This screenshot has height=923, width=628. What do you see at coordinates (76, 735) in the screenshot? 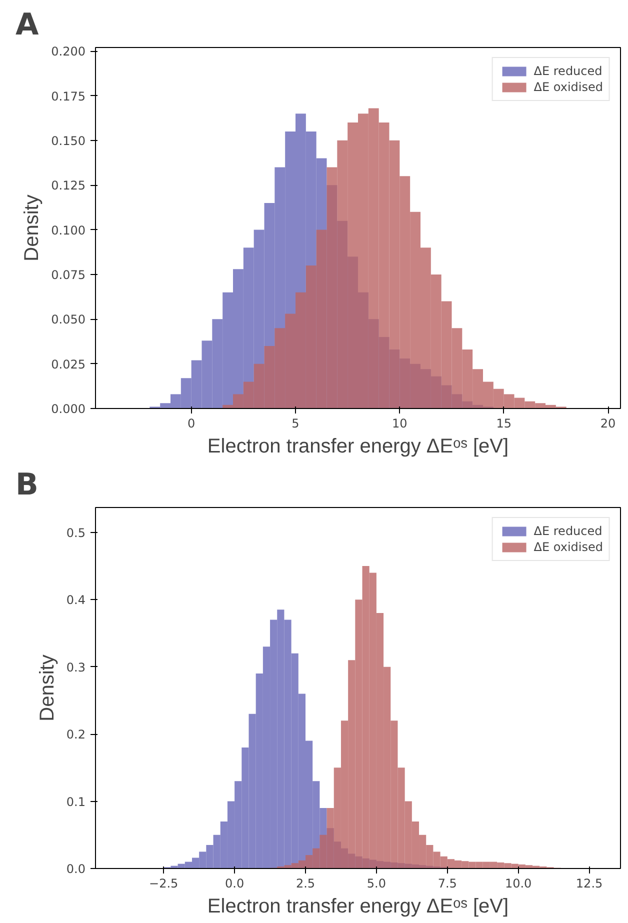
I see `y-tick-label: 0.2` at bounding box center [76, 735].